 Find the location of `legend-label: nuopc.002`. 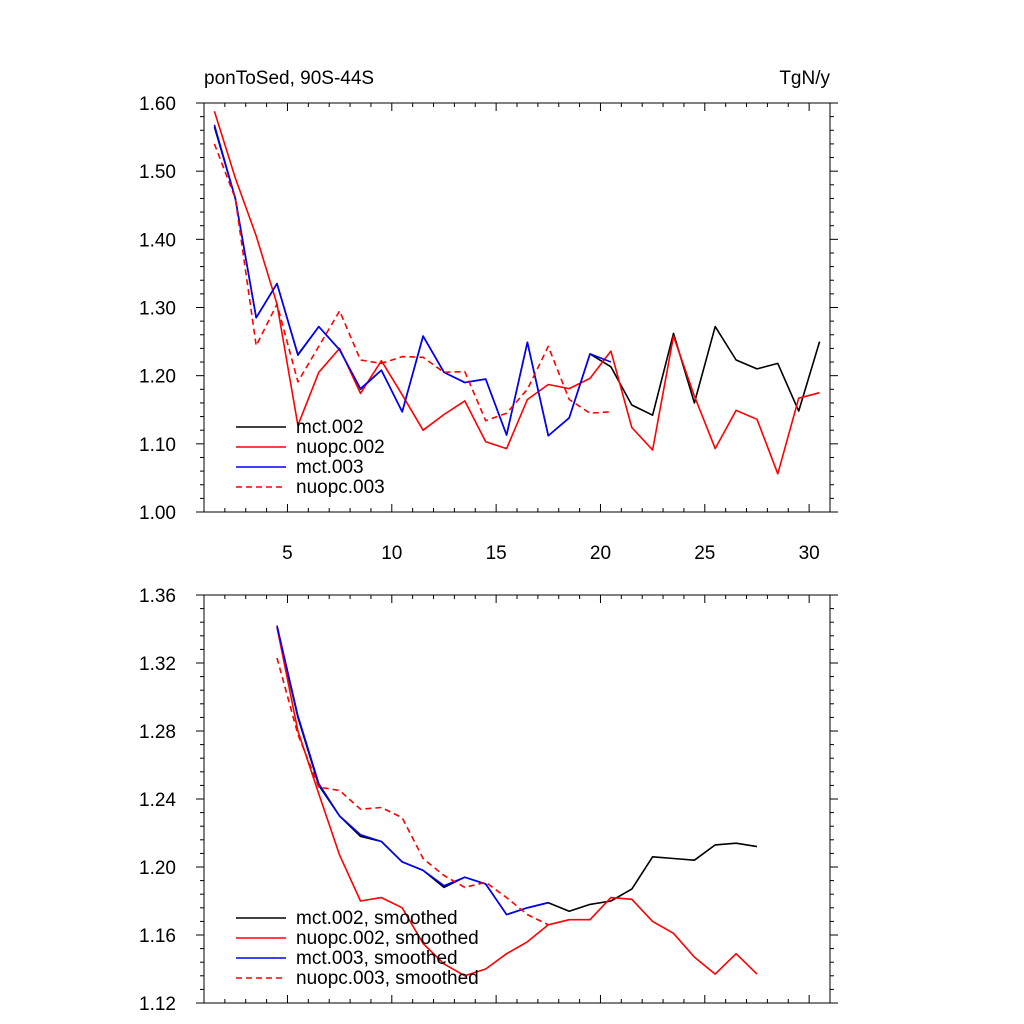

legend-label: nuopc.002 is located at coordinates (340, 447).